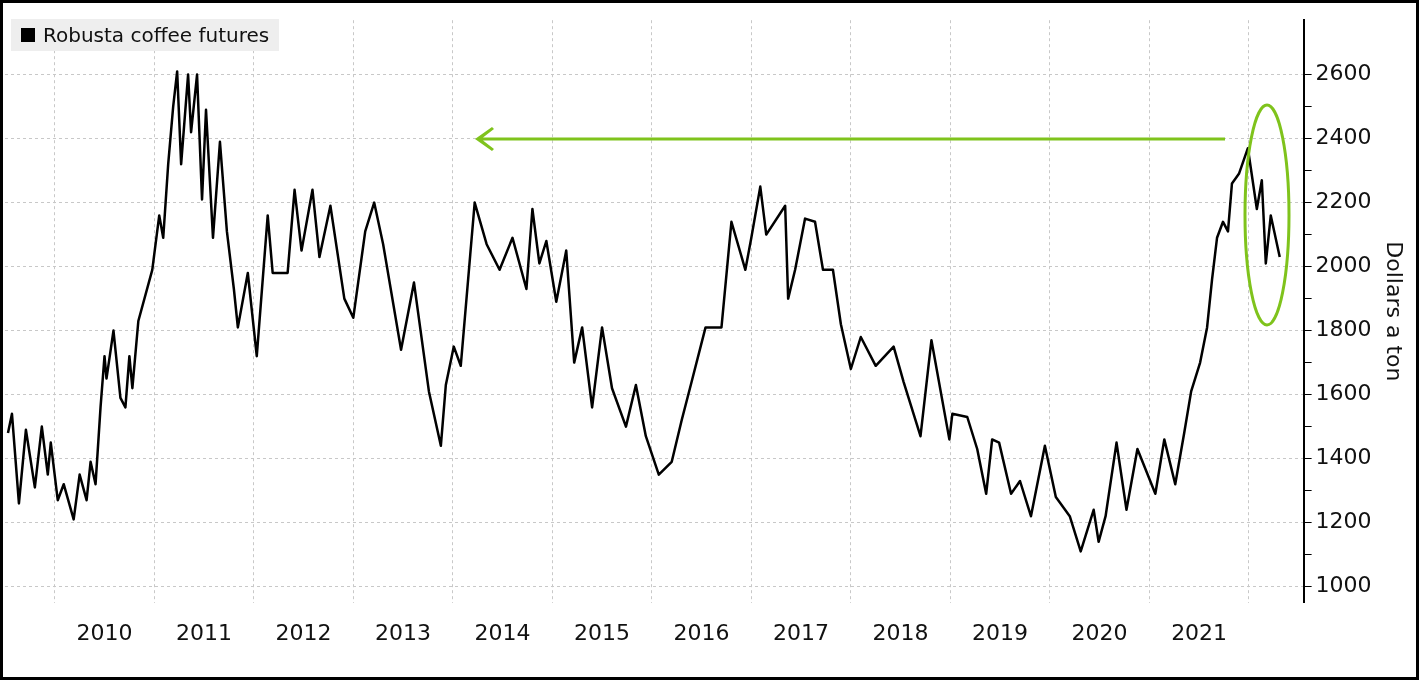  I want to click on y-tick-label: 1800, so click(1343, 329).